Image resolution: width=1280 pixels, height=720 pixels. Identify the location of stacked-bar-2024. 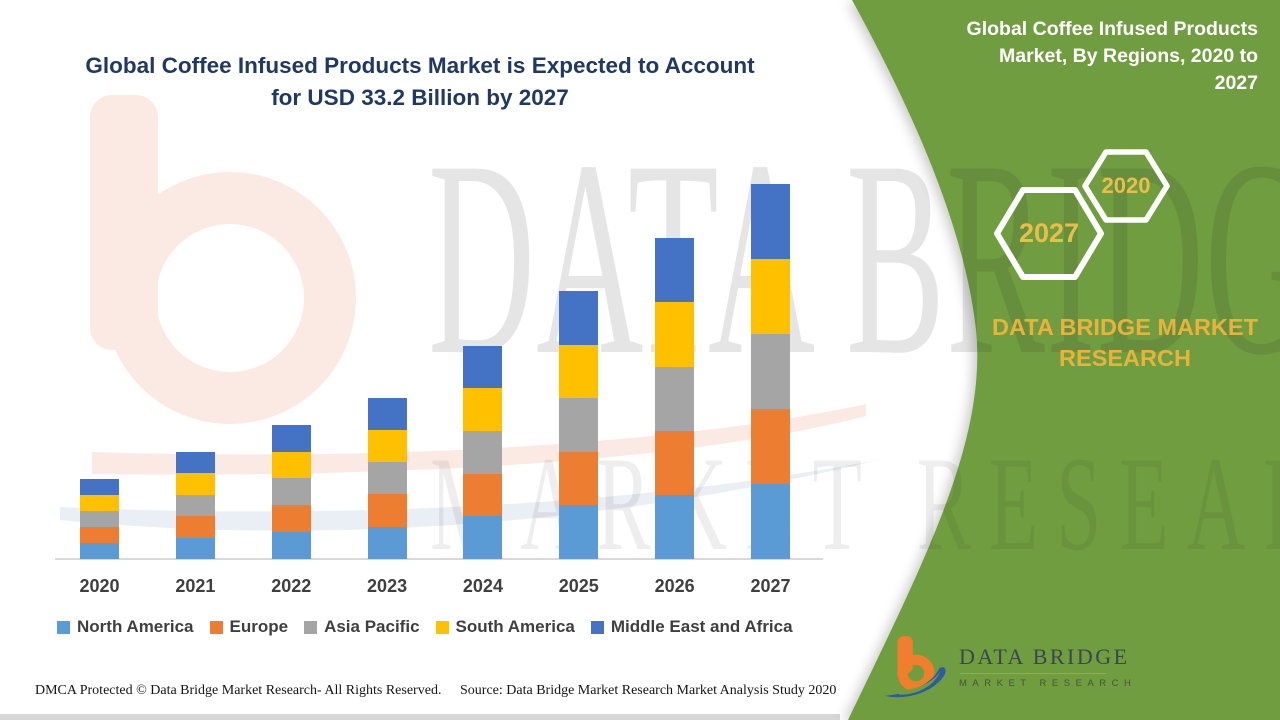
(483, 452).